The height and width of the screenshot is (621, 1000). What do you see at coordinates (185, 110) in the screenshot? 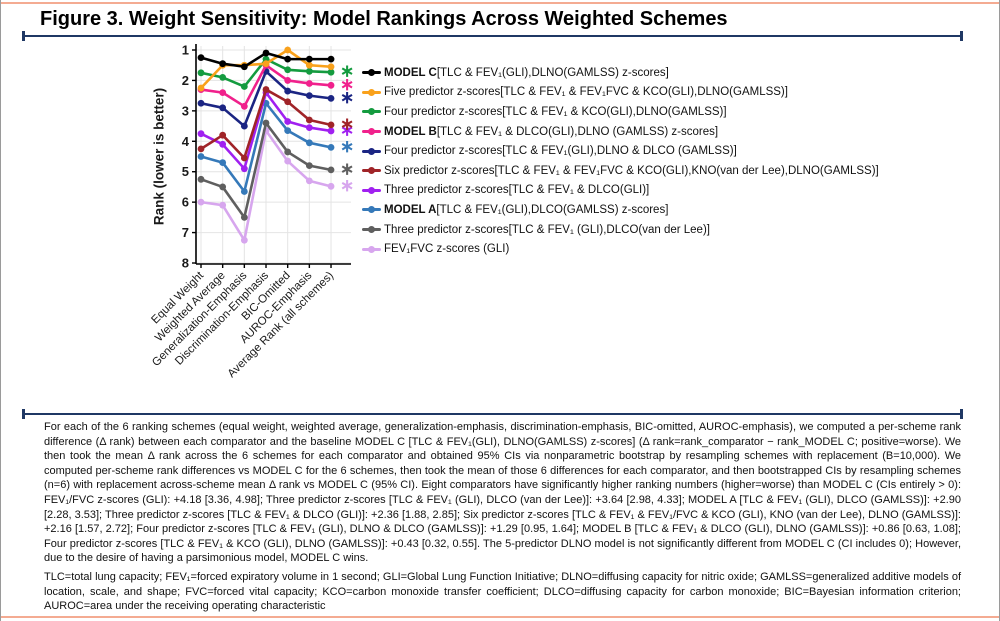
I see `y-tick-label: 3` at bounding box center [185, 110].